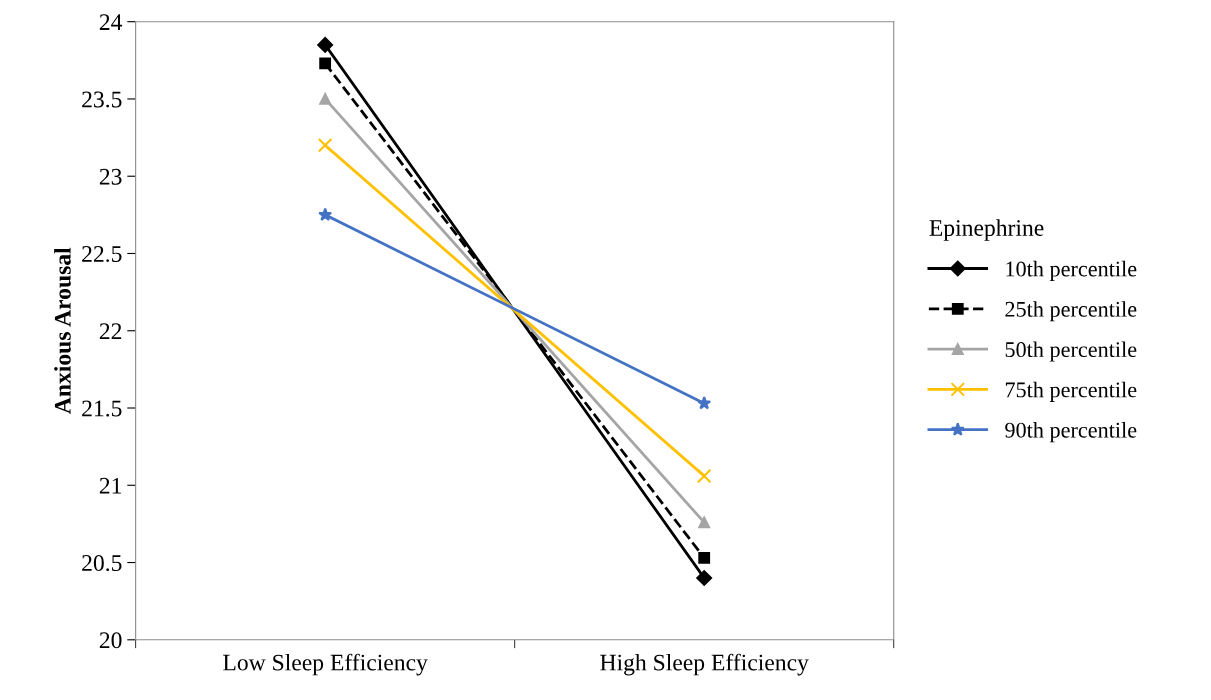 This screenshot has width=1211, height=700. Describe the element at coordinates (62, 330) in the screenshot. I see `y-axis-title: Anxious Arousal` at that location.